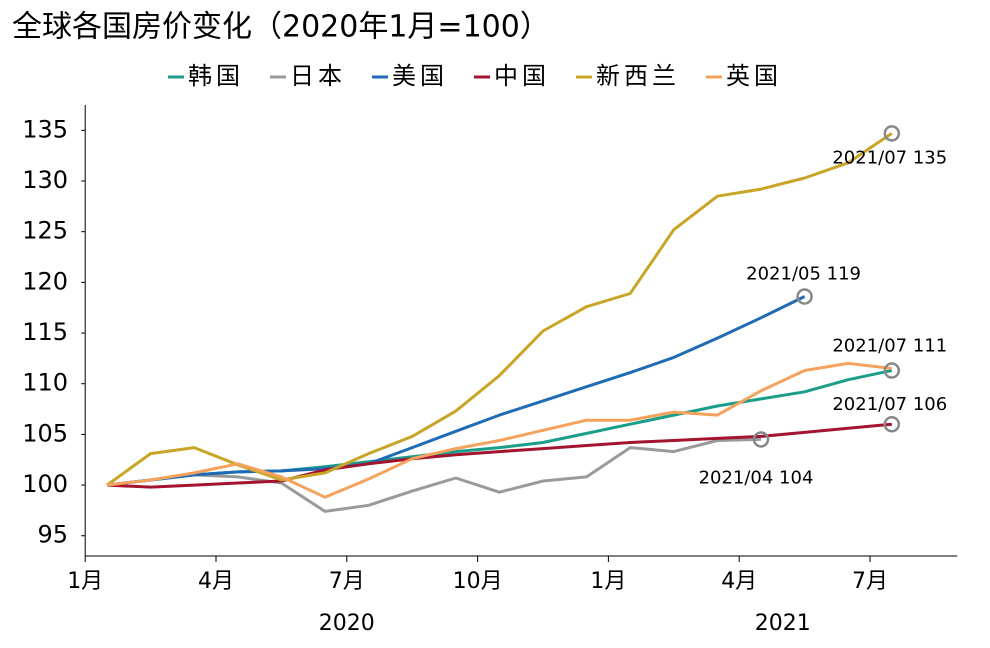  Describe the element at coordinates (754, 76) in the screenshot. I see `legend-label: 英国` at that location.